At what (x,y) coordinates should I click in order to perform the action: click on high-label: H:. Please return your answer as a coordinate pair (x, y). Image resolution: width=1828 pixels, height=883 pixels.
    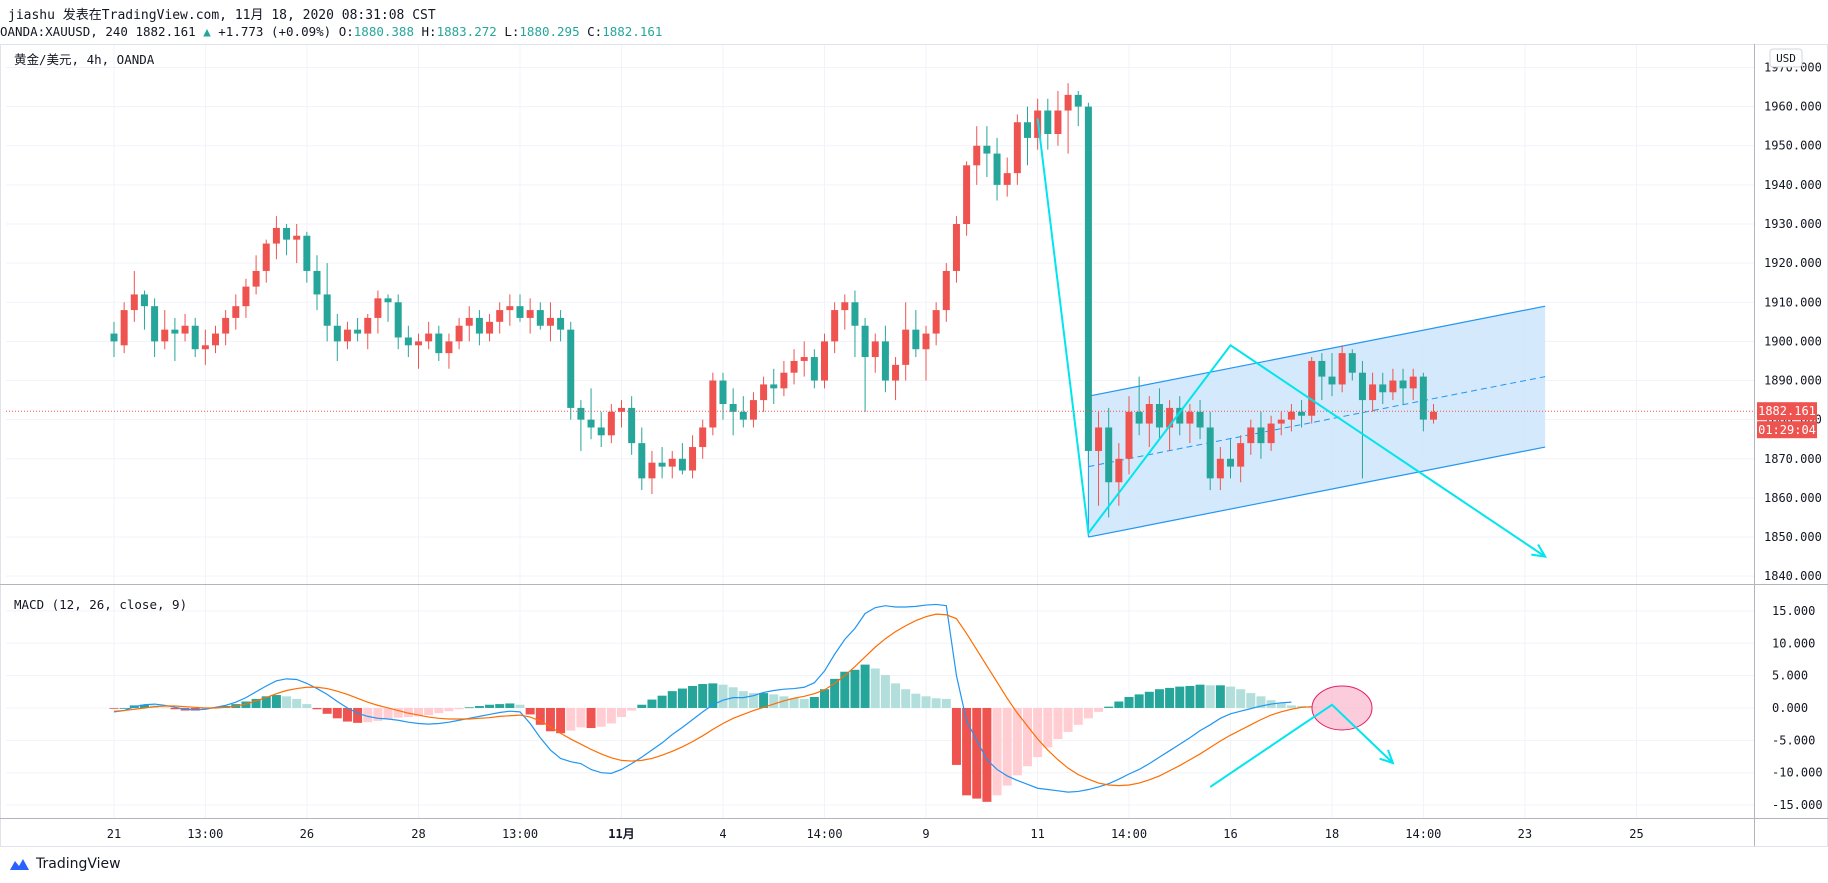
    Looking at the image, I should click on (429, 31).